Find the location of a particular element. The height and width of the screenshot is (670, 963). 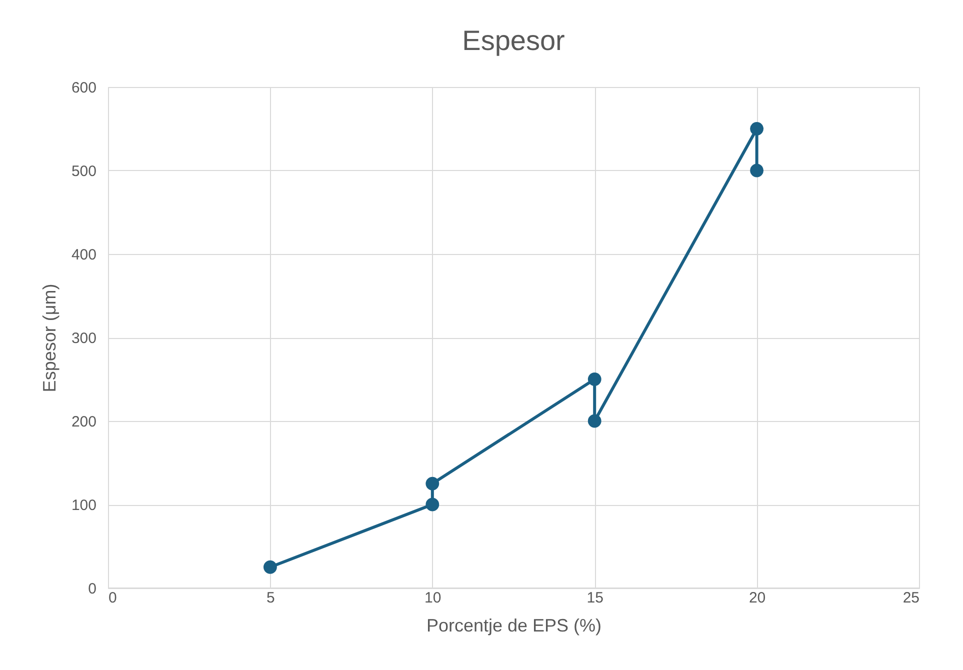

x-axis-title: Porcentje de EPS (%) is located at coordinates (514, 626).